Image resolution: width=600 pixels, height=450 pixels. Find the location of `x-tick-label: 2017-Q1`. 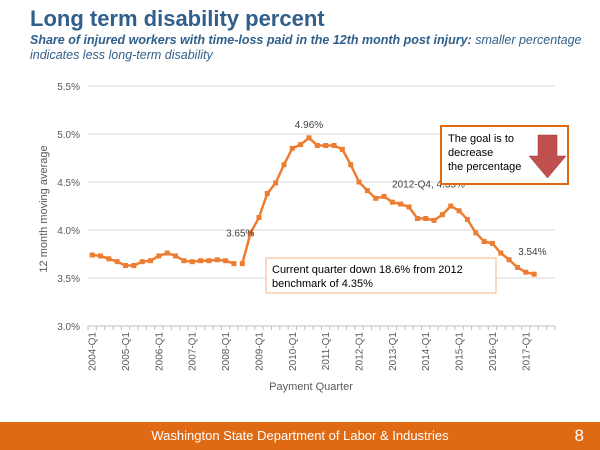

x-tick-label: 2017-Q1 is located at coordinates (526, 351).